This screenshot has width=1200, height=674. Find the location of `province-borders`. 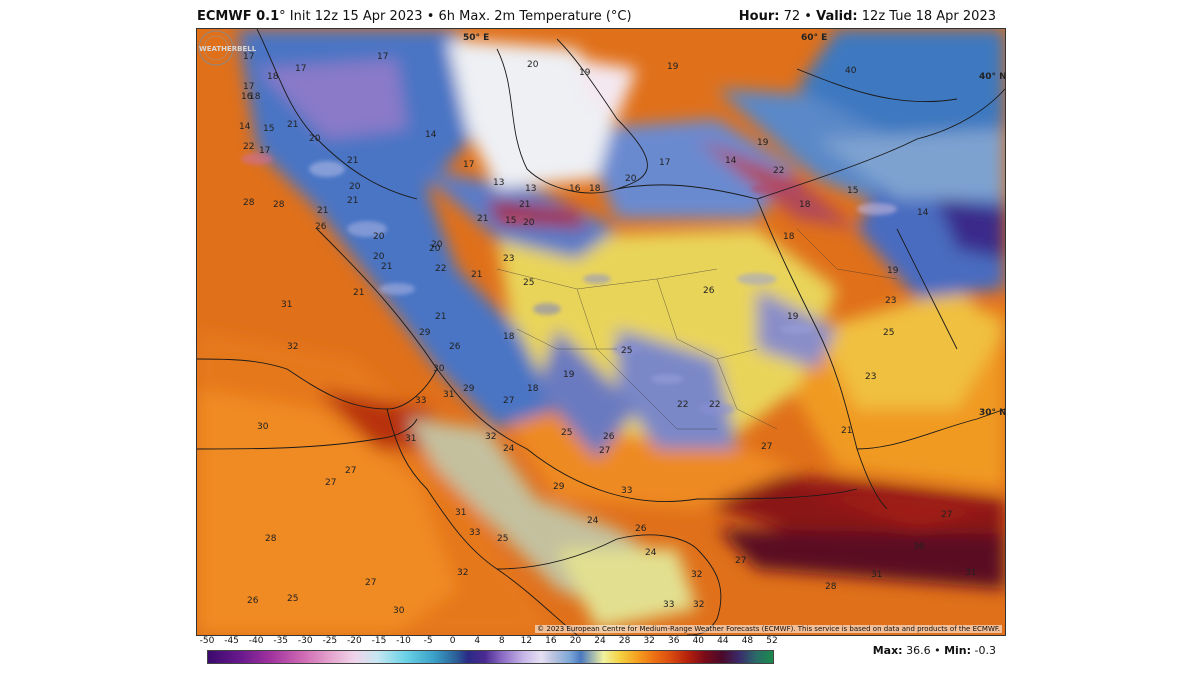

province-borders is located at coordinates (697, 329).